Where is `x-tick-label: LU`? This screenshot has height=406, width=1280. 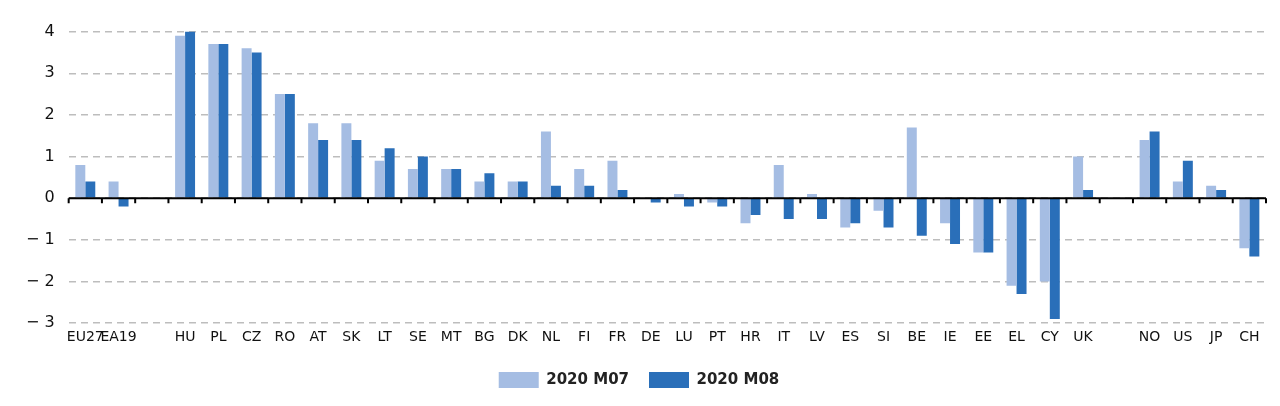 x-tick-label: LU is located at coordinates (684, 336).